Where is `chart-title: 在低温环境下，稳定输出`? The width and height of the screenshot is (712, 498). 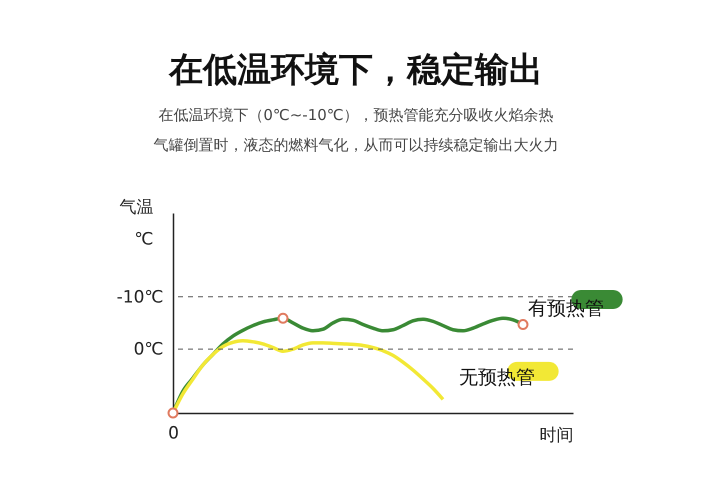
chart-title: 在低温环境下，稳定输出 is located at coordinates (355, 70).